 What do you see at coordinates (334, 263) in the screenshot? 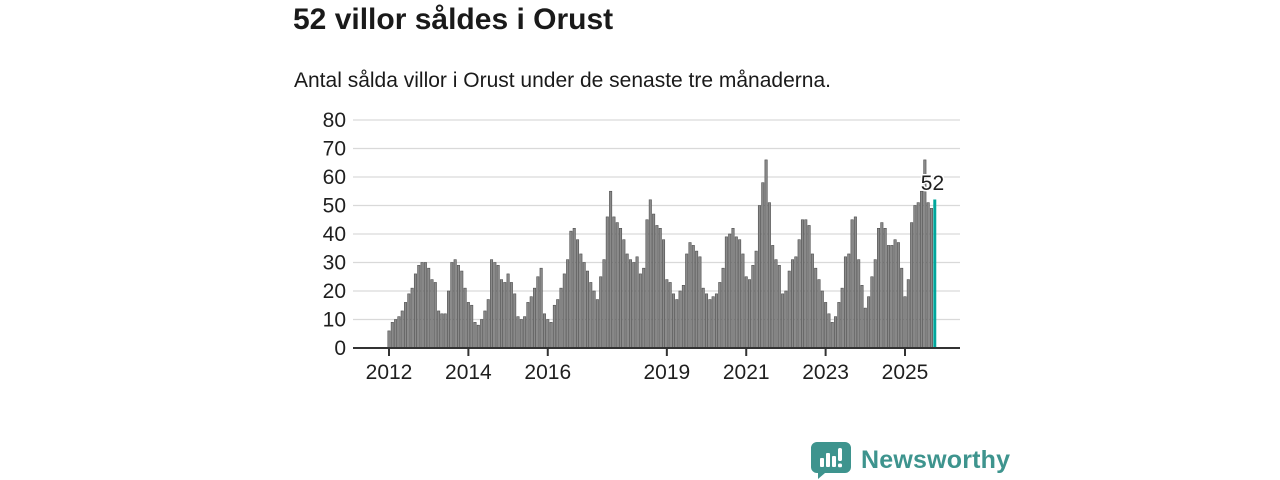
I see `y-tick-label: 30` at bounding box center [334, 263].